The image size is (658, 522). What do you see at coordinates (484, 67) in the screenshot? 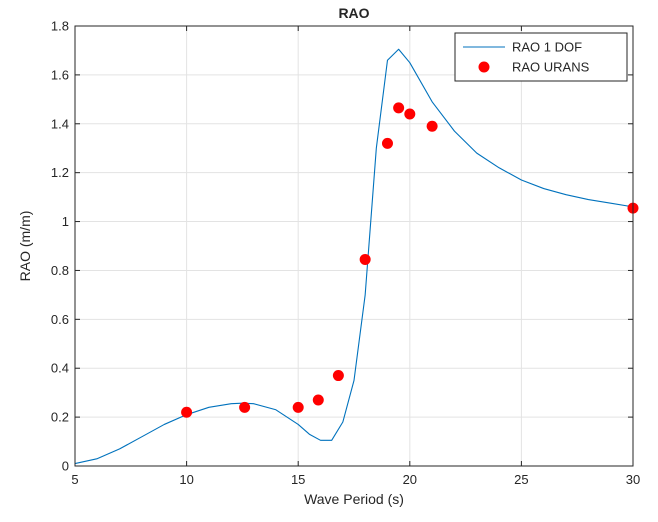
I see `legend-swatch-marker` at bounding box center [484, 67].